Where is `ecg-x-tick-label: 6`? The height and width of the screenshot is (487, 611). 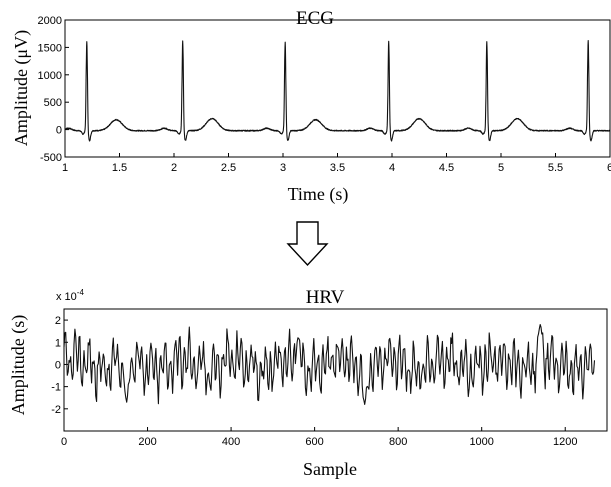
ecg-x-tick-label: 6 is located at coordinates (609, 168).